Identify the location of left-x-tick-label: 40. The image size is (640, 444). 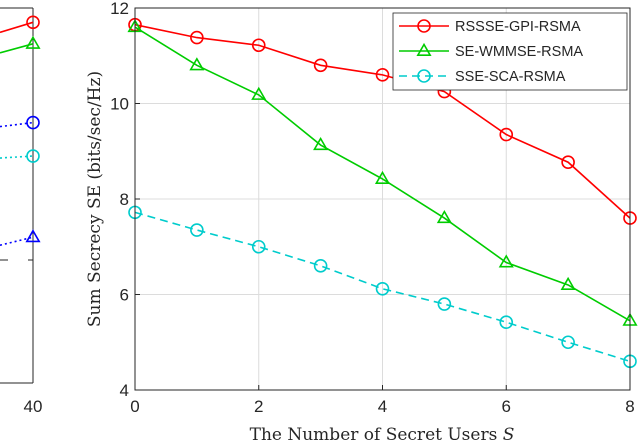
(33, 406).